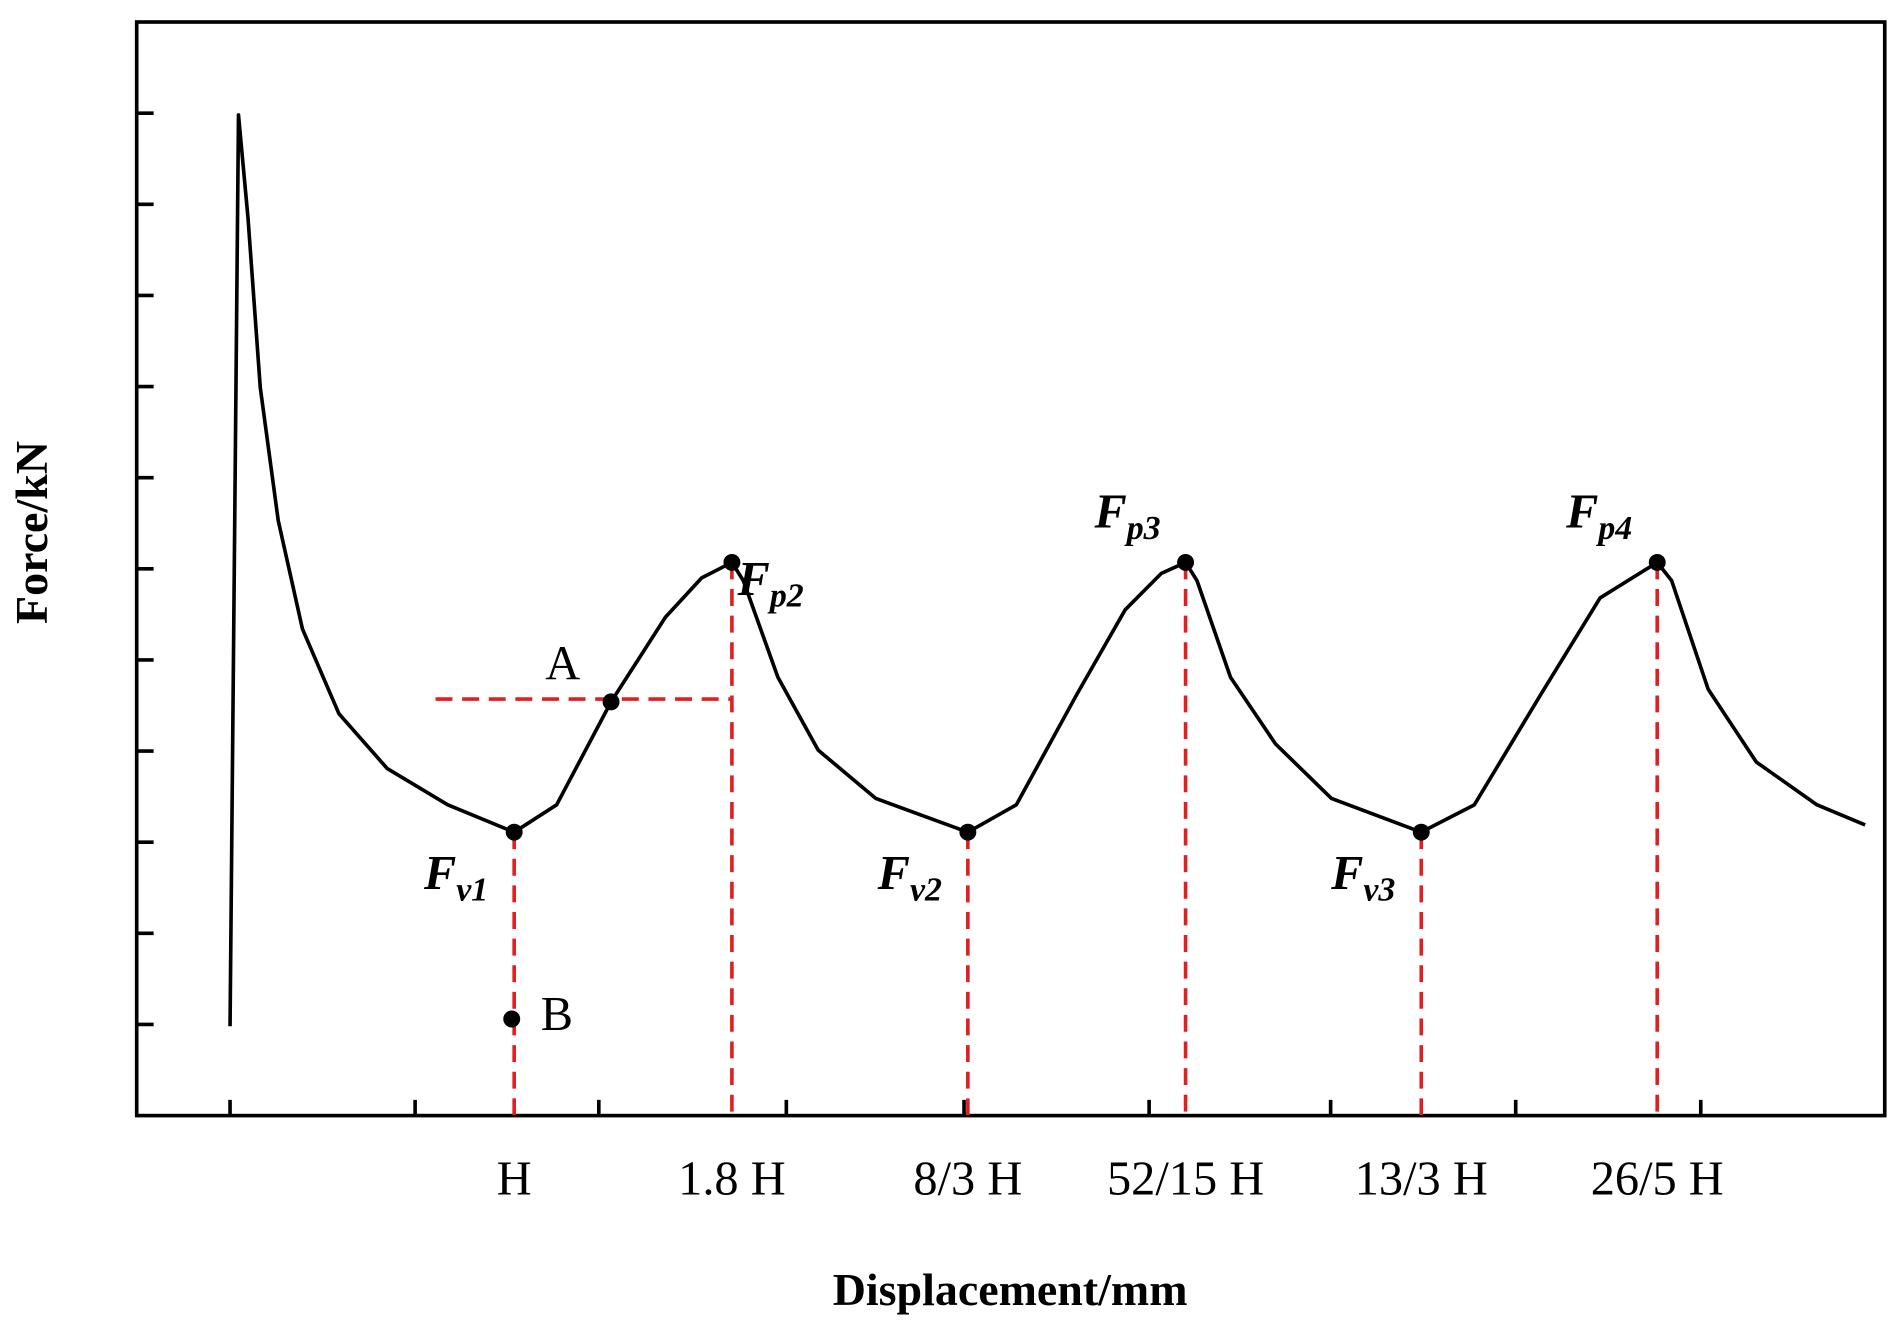  I want to click on x-tick-label: 13/3 H, so click(1421, 1178).